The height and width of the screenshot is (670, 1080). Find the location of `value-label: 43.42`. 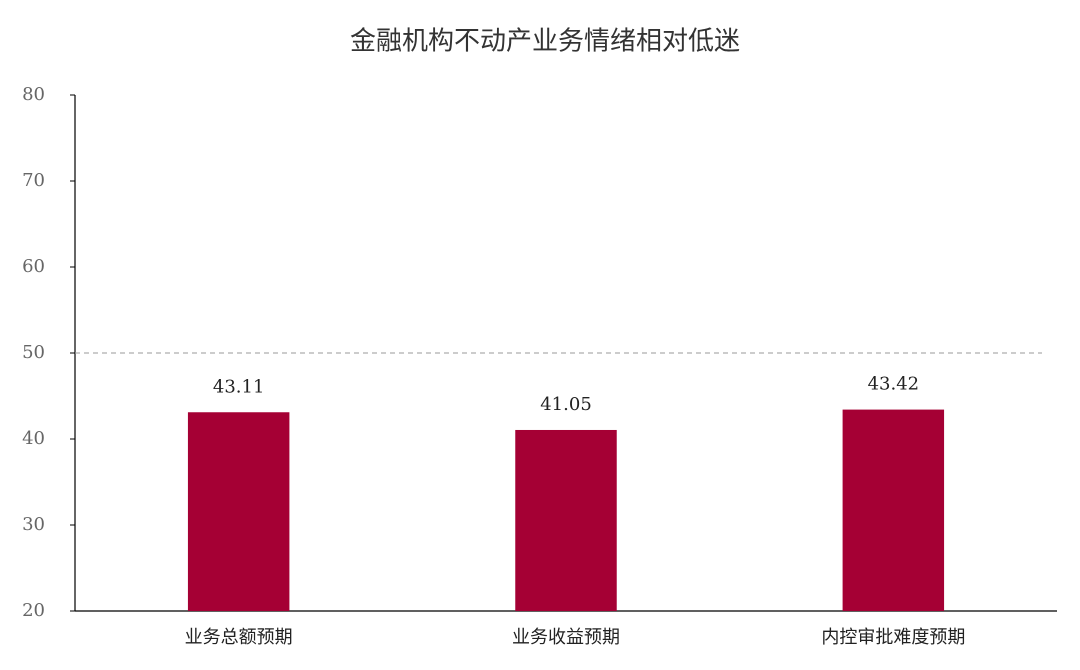

value-label: 43.42 is located at coordinates (894, 384).